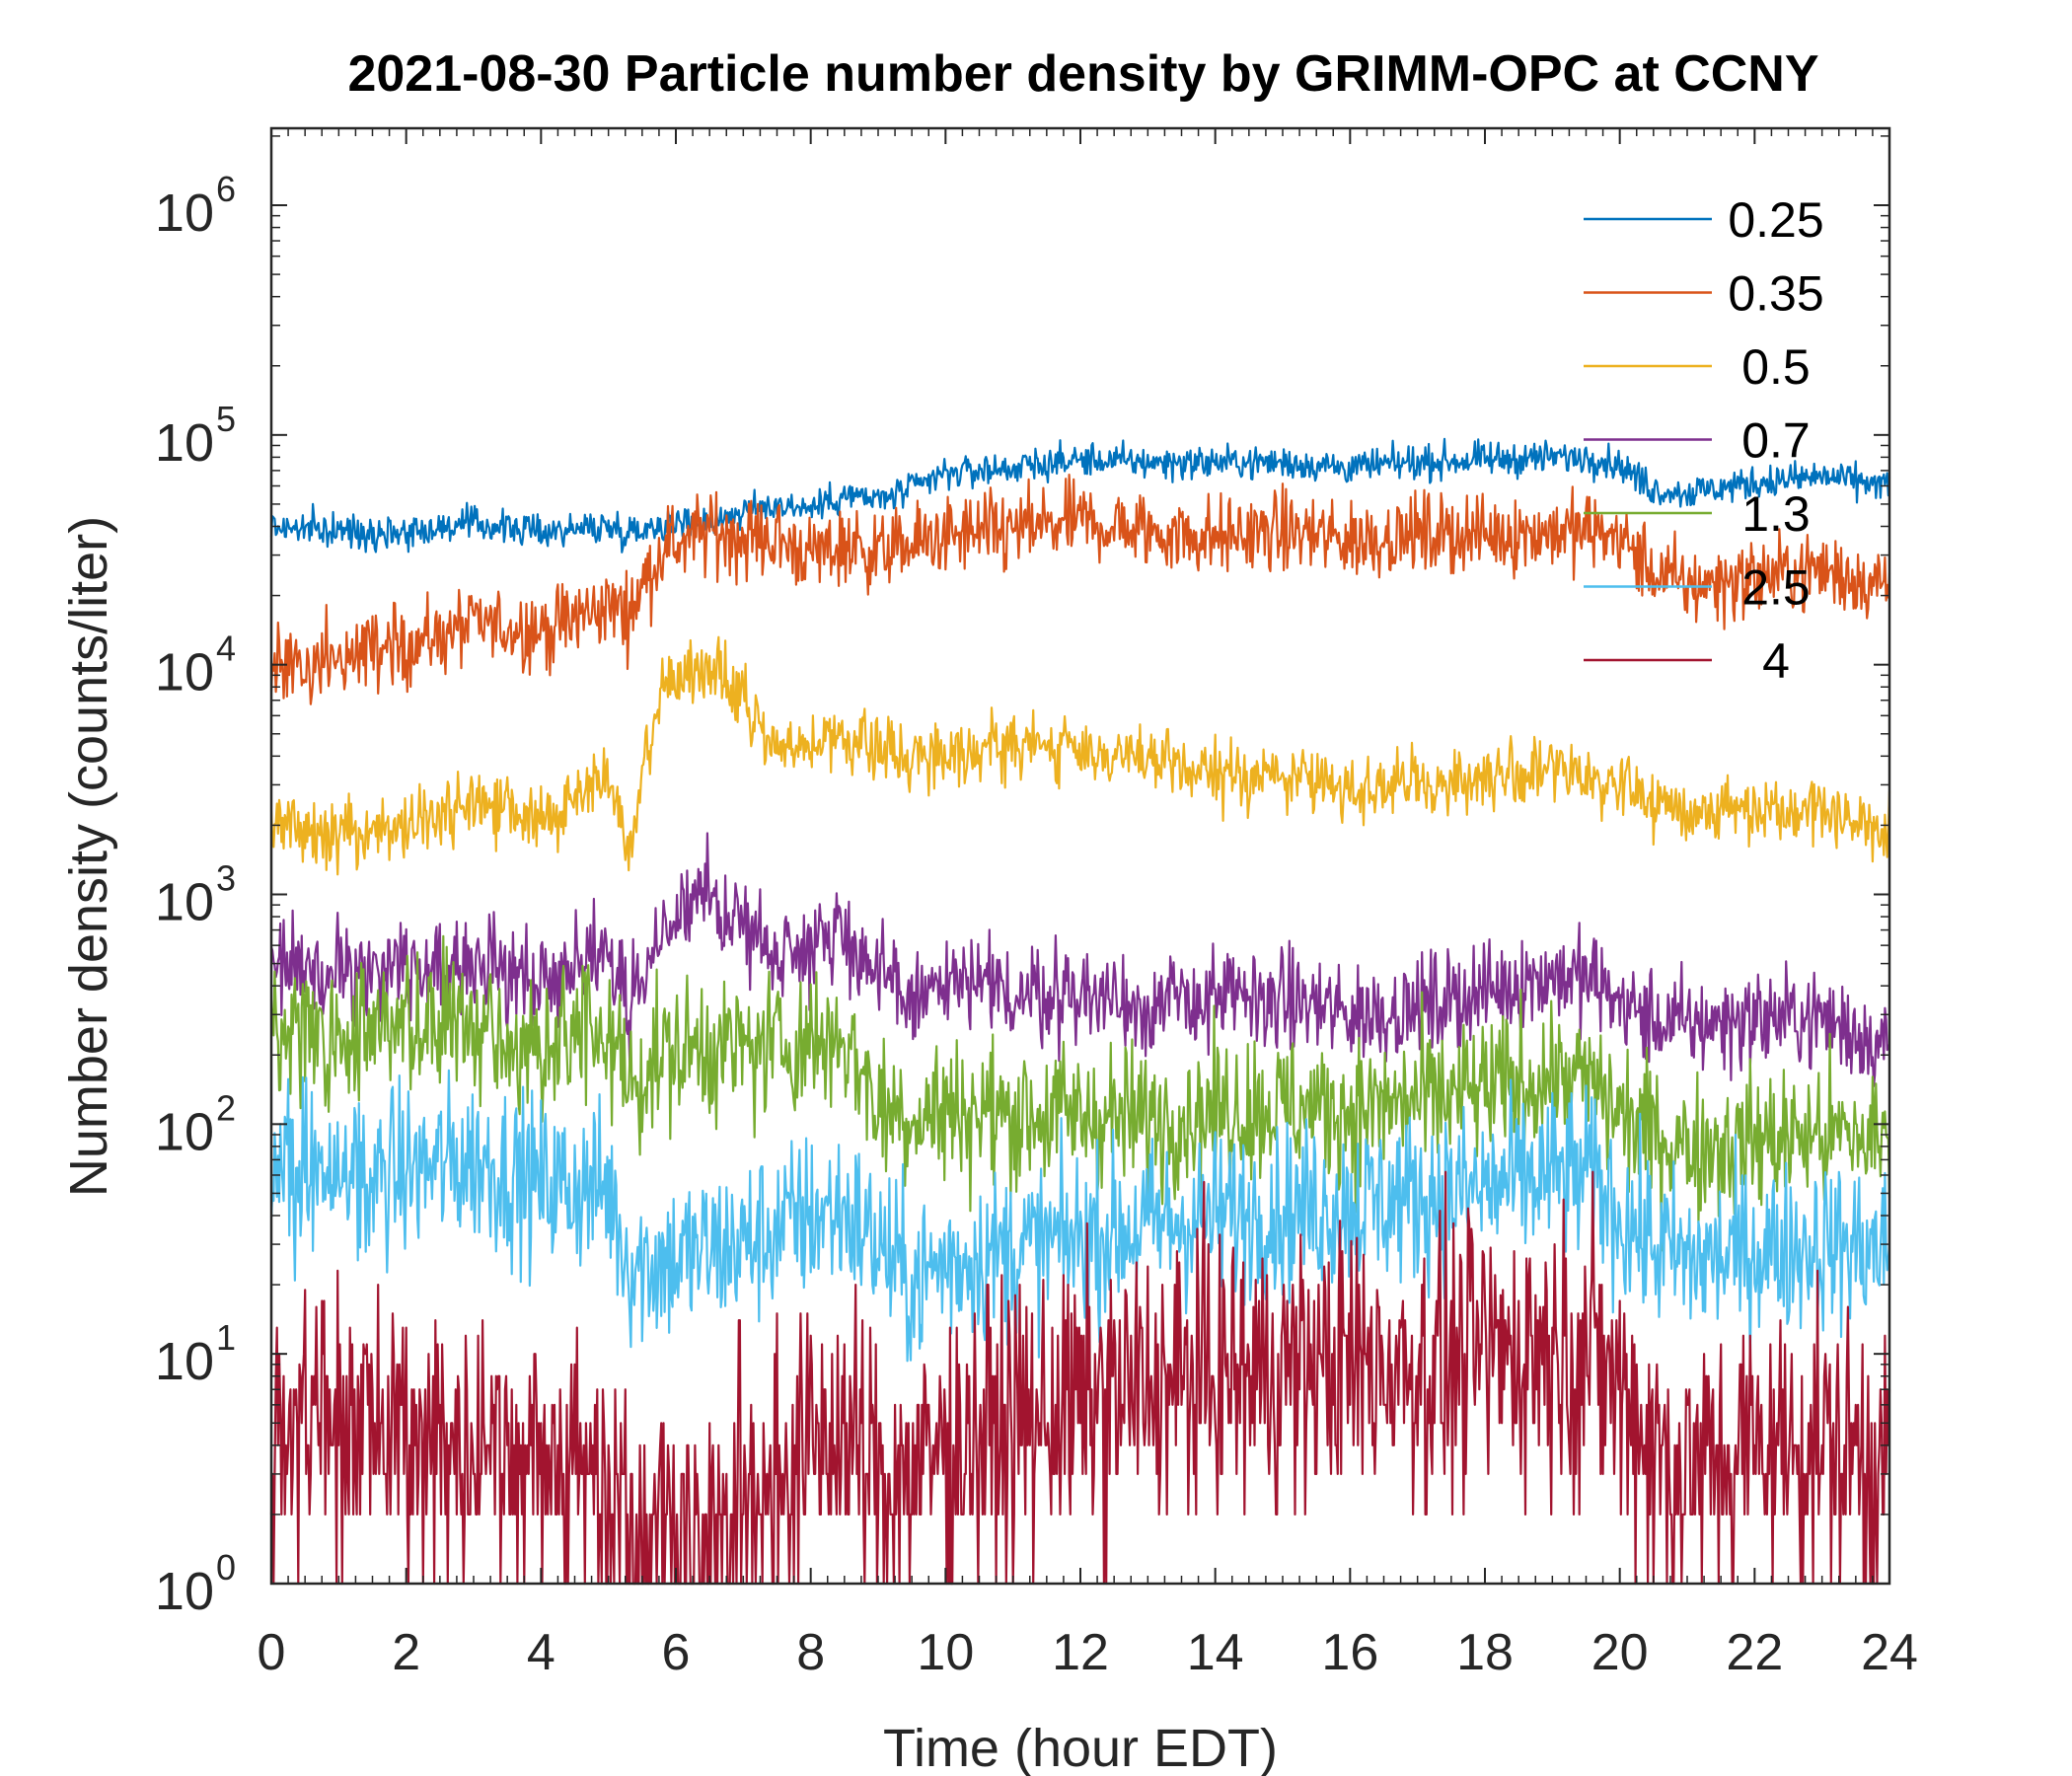 The width and height of the screenshot is (2072, 1776). Describe the element at coordinates (1350, 1653) in the screenshot. I see `x-tick-label: 16` at that location.